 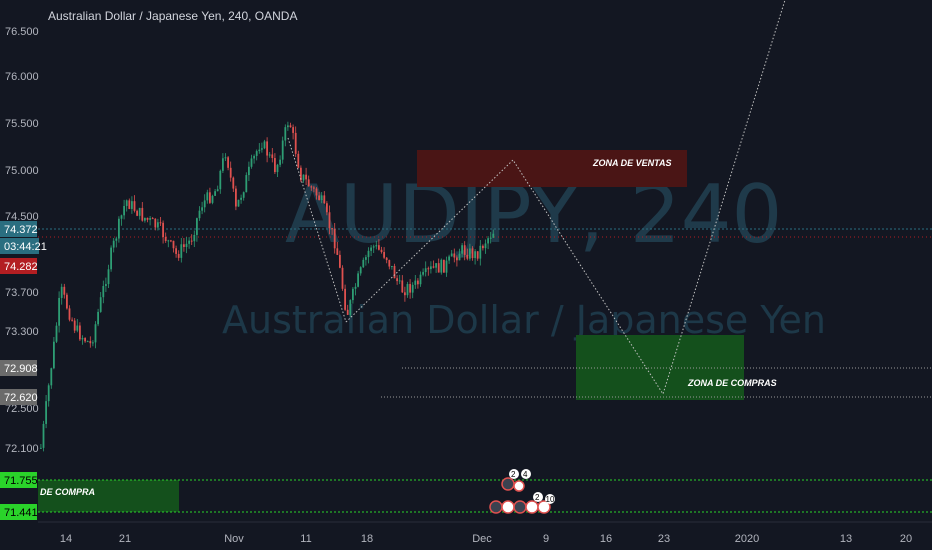 I want to click on event-count: 4, so click(x=525, y=474).